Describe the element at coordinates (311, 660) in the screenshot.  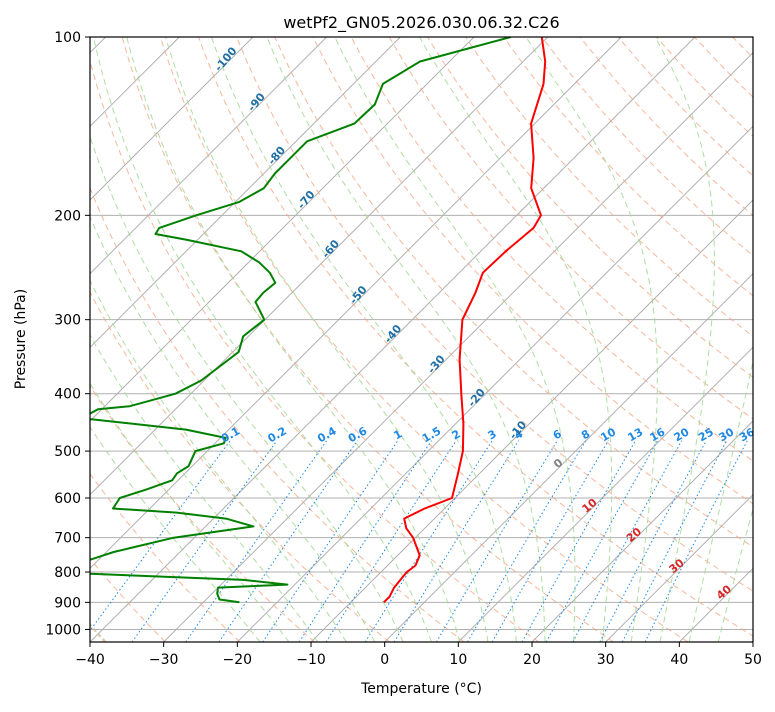
I see `x-tick-label: −10` at that location.